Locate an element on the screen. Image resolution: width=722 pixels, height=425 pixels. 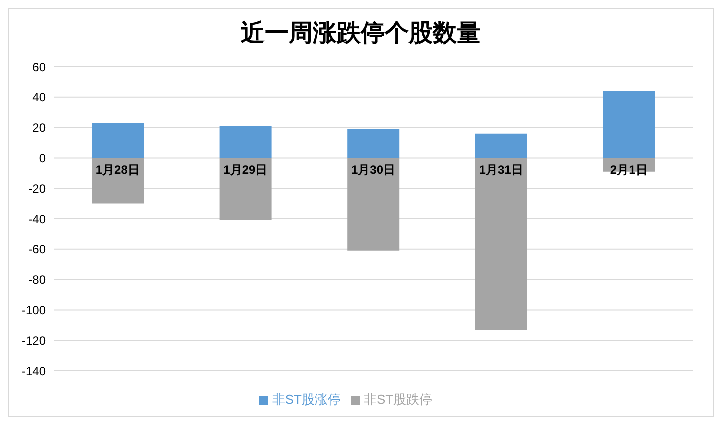
y-tick-label: -40 is located at coordinates (37, 219).